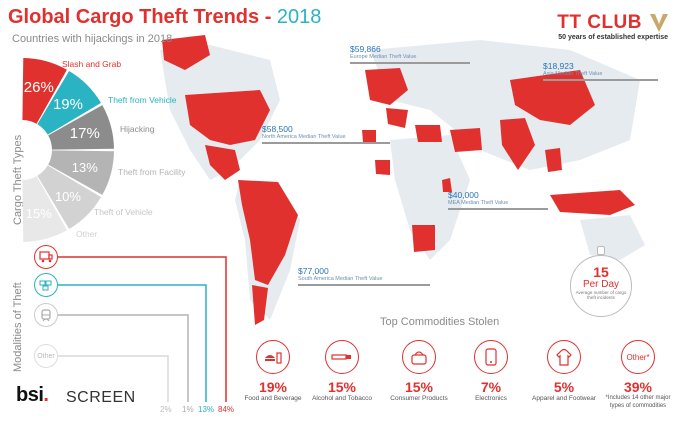 Image resolution: width=680 pixels, height=428 pixels. What do you see at coordinates (142, 329) in the screenshot?
I see `modalities-connector-lines` at bounding box center [142, 329].